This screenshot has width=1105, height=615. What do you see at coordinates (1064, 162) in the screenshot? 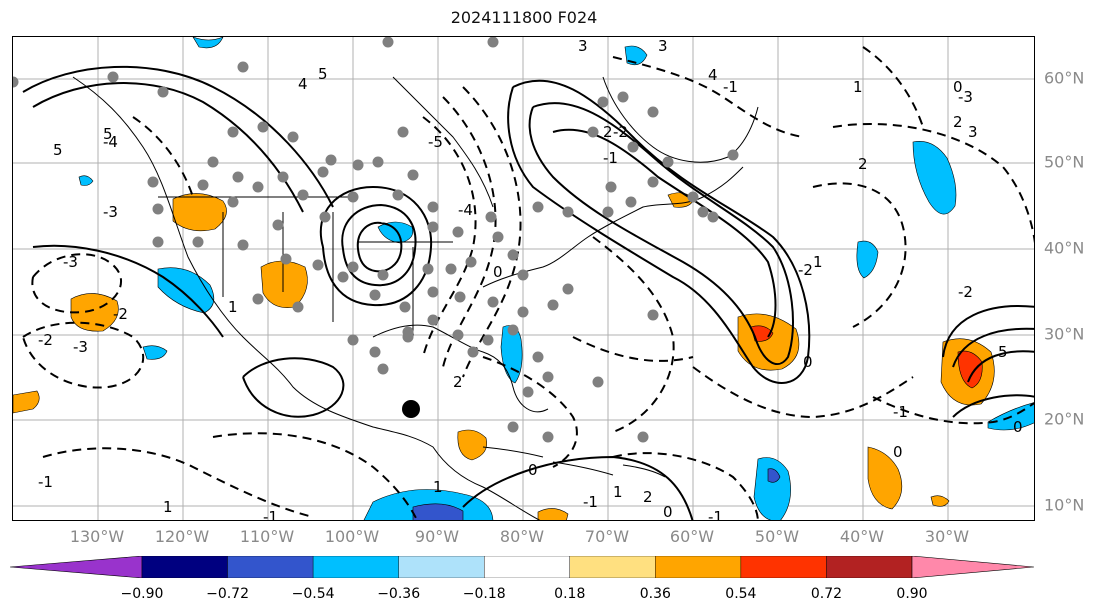
I see `latitude-label: 50°N` at bounding box center [1064, 162].